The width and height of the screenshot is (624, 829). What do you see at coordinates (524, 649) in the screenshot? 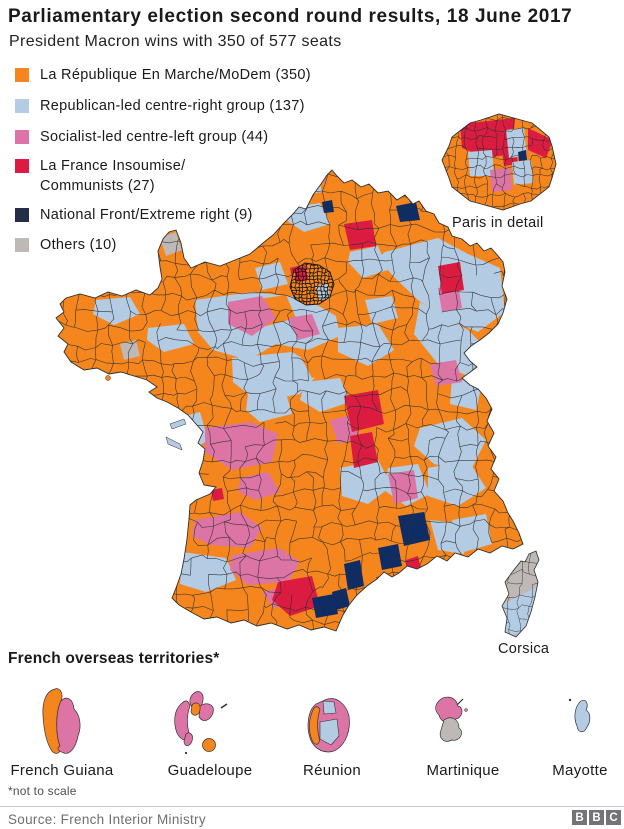
I see `corsica-label: Corsica` at bounding box center [524, 649].